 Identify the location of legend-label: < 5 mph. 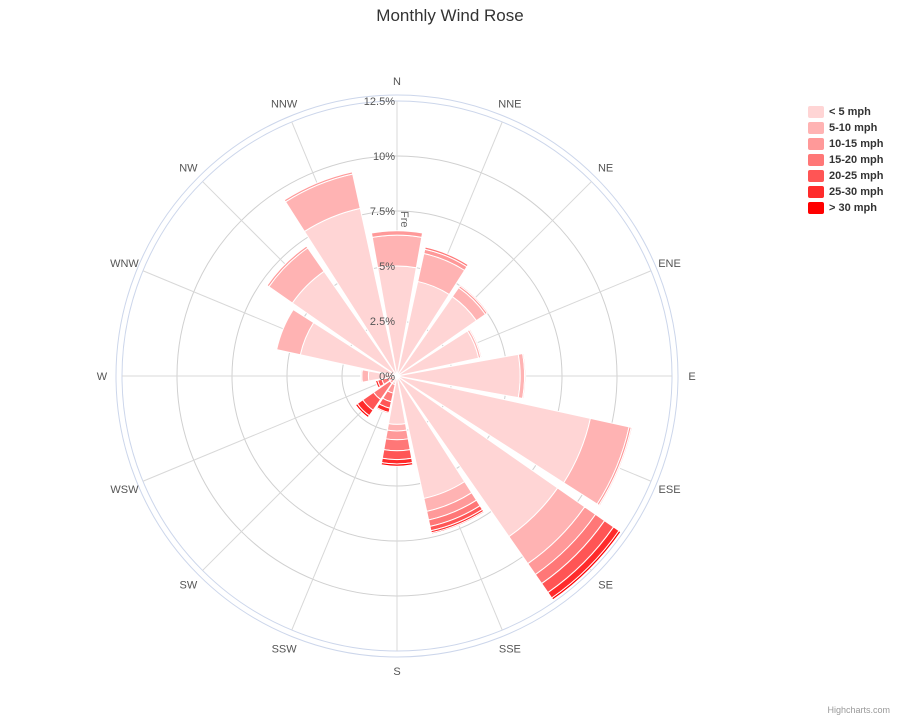
(850, 112).